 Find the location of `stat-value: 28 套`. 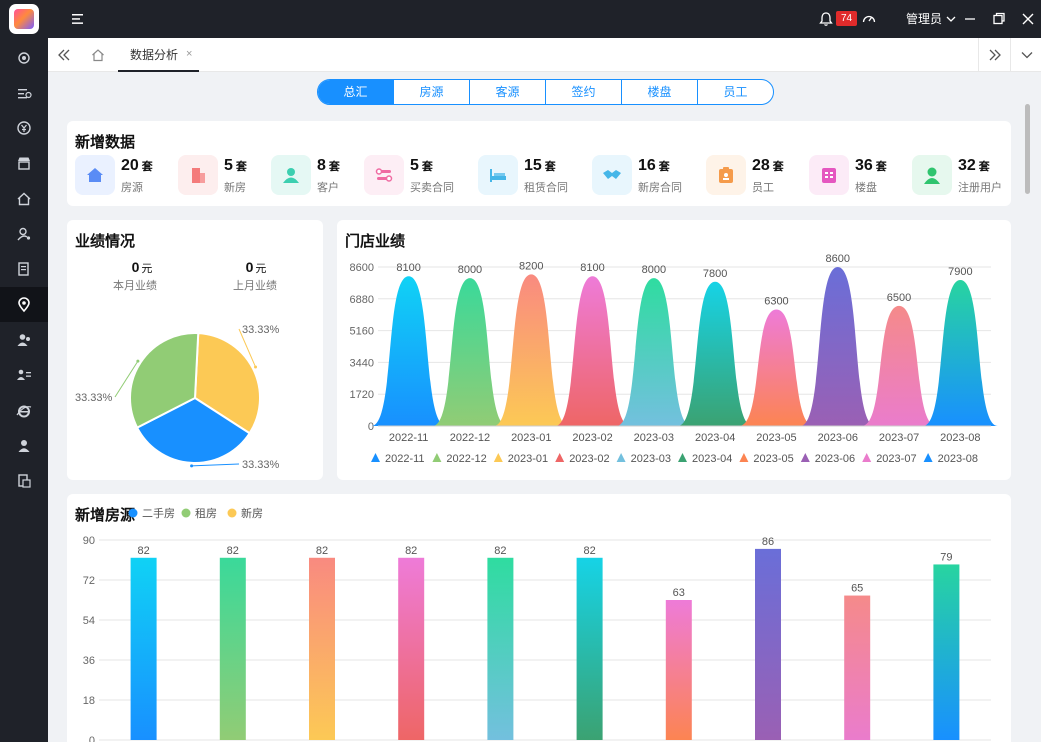

stat-value: 28 套 is located at coordinates (768, 166).